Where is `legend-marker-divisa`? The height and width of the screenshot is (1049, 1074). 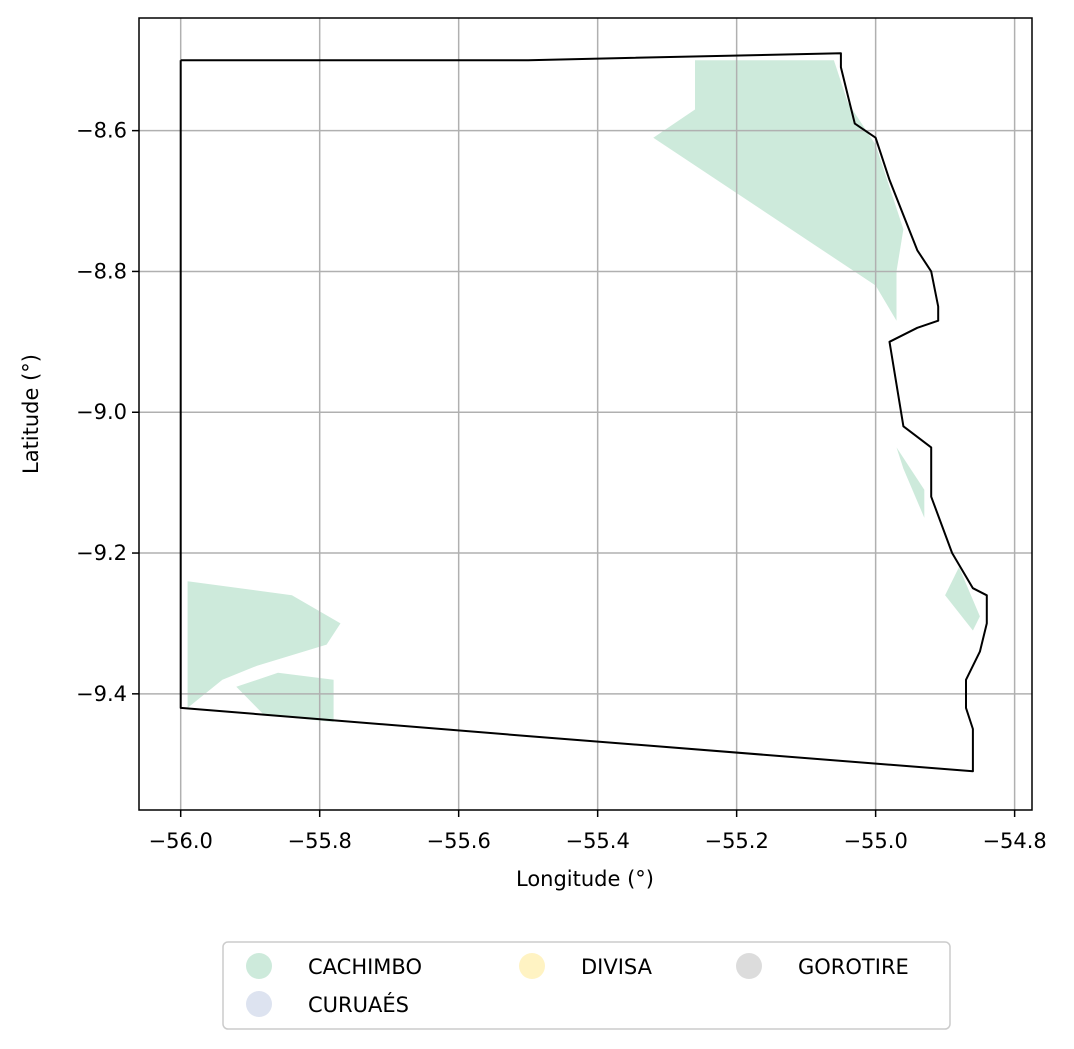 legend-marker-divisa is located at coordinates (532, 966).